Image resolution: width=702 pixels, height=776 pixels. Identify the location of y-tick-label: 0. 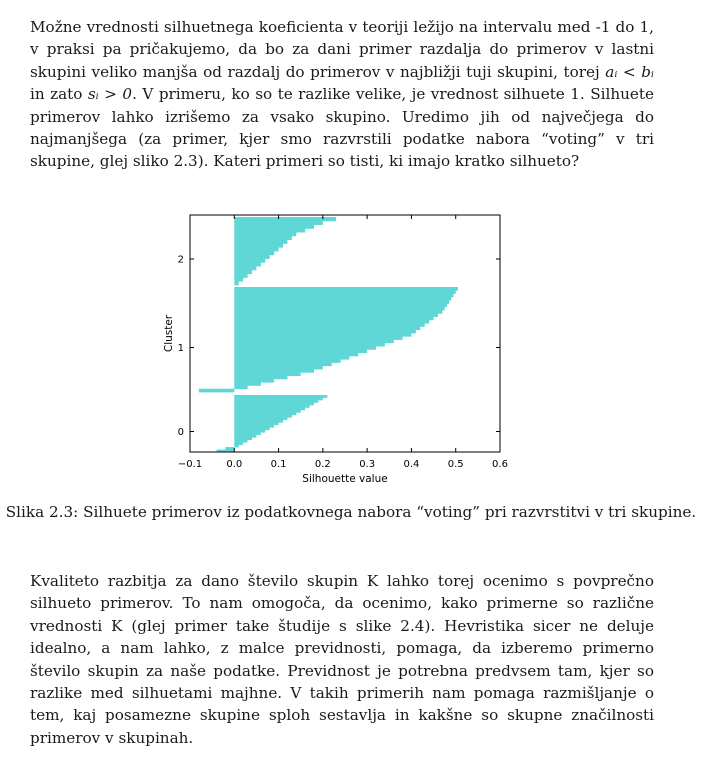
(181, 432).